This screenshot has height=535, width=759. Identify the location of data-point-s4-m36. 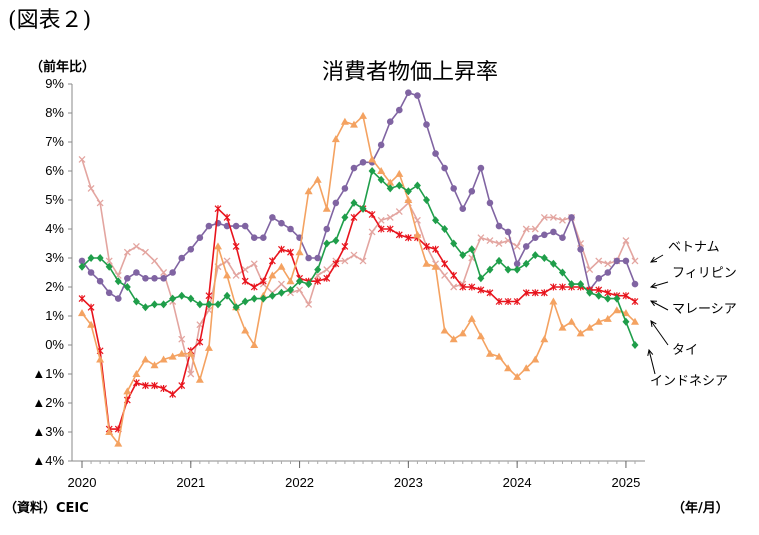
(408, 191).